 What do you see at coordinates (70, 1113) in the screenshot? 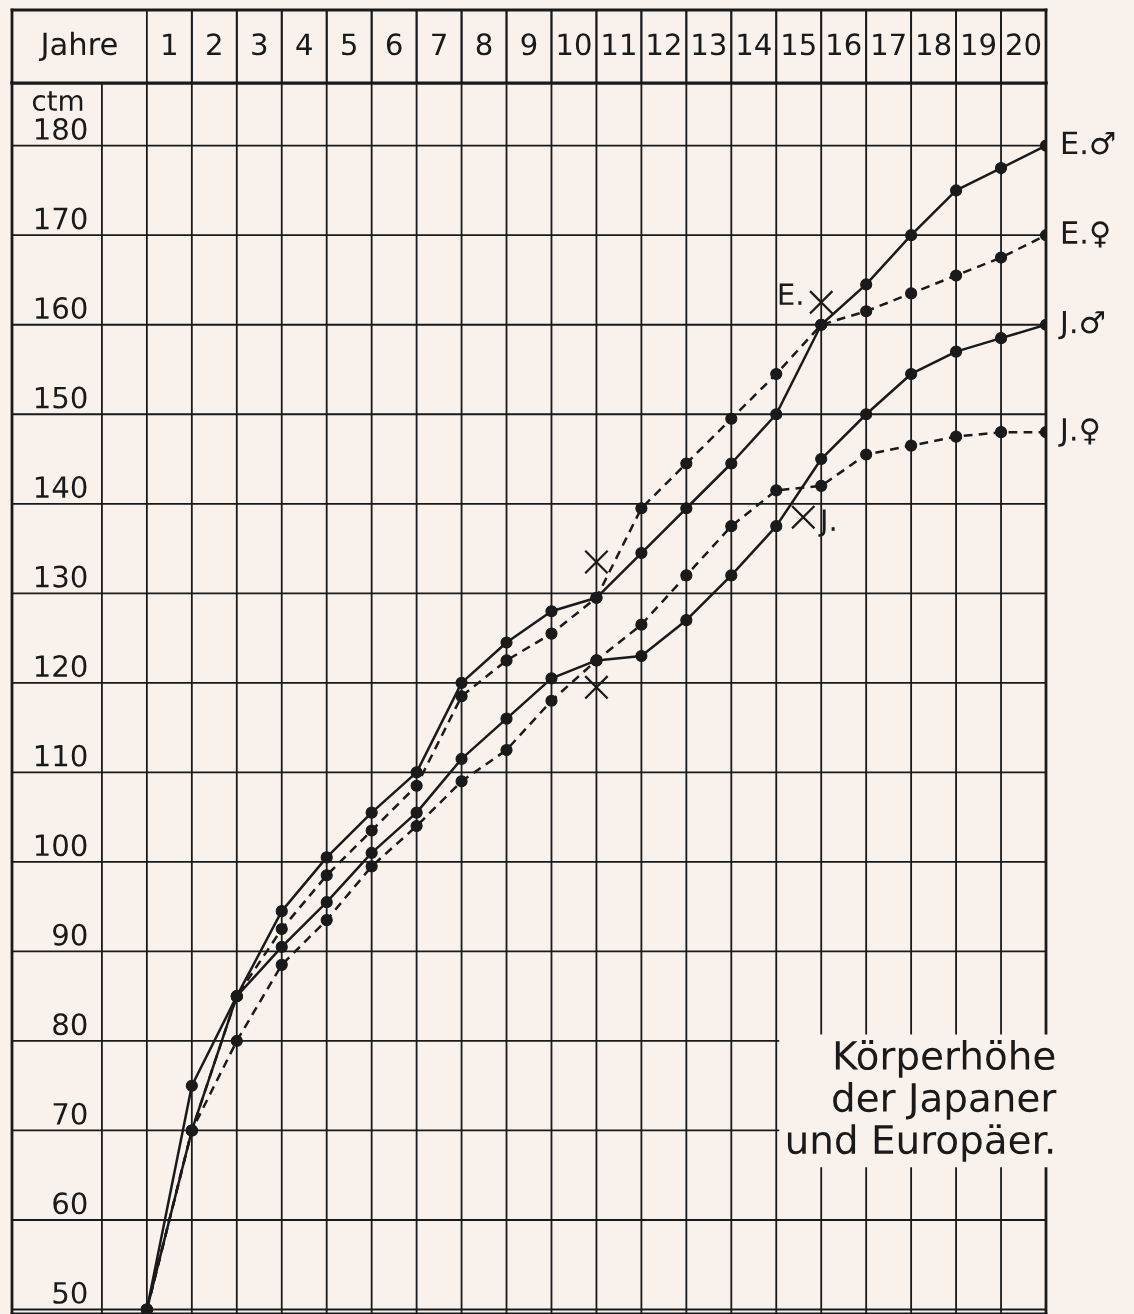
I see `y-tick-label: 70` at bounding box center [70, 1113].